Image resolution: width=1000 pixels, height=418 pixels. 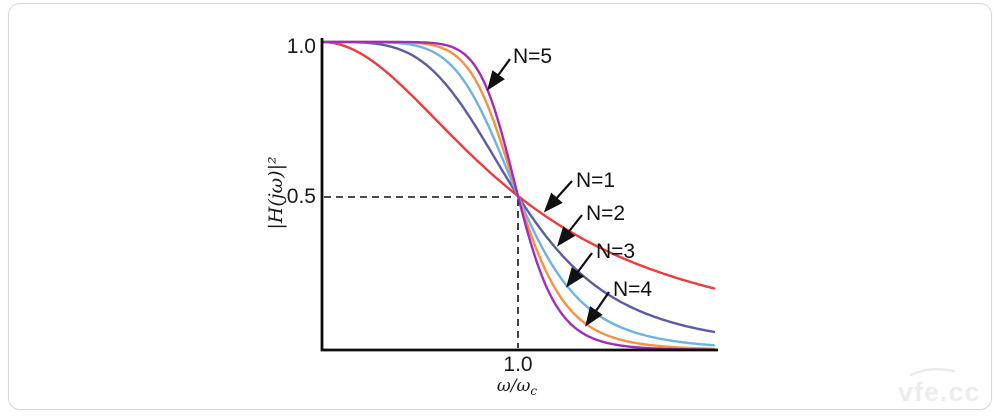 What do you see at coordinates (558, 196) in the screenshot?
I see `annotation-arrow-n1` at bounding box center [558, 196].